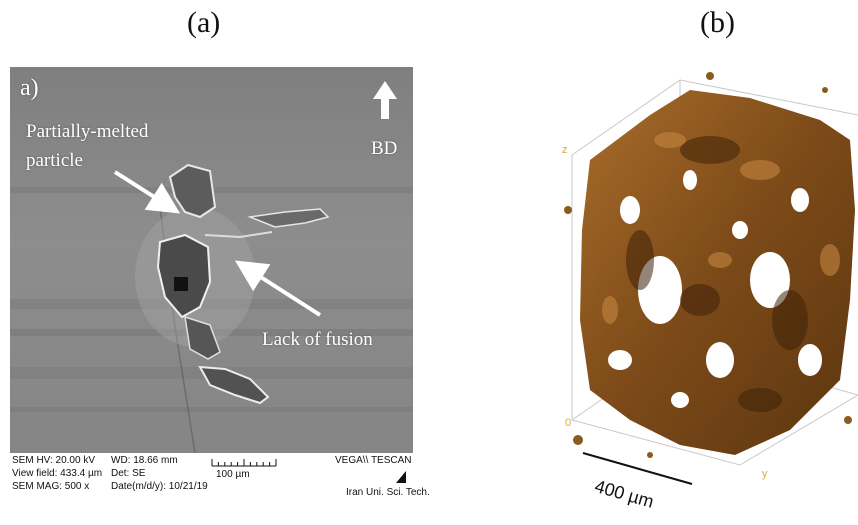 The image size is (858, 525). I want to click on sem-institution: Iran Uni. Sci. Tech., so click(388, 492).